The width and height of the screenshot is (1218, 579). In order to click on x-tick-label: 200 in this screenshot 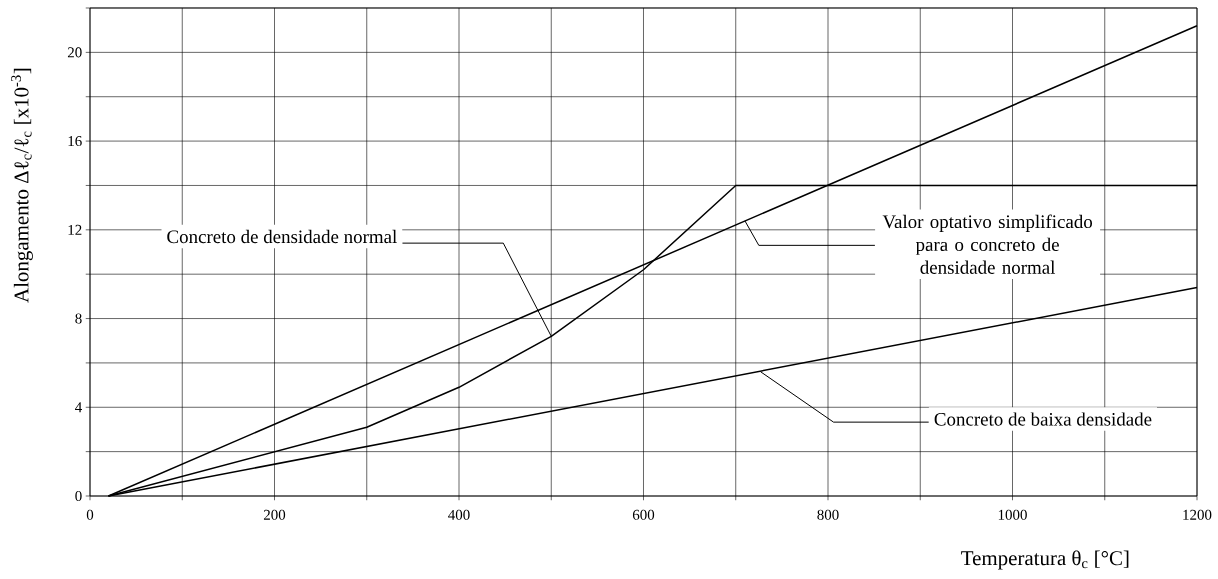, I will do `click(274, 514)`.